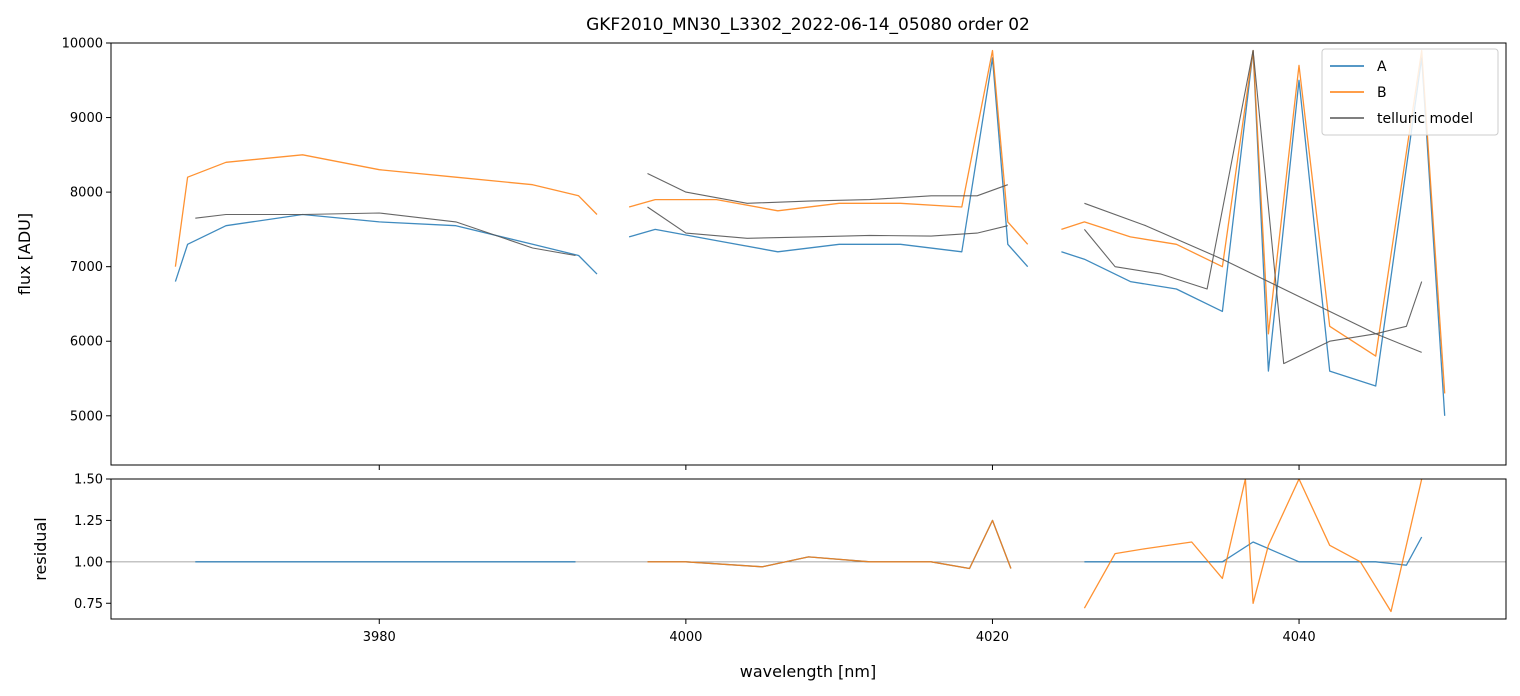  I want to click on residual-y-tick-label-2: 1.25, so click(88, 521).